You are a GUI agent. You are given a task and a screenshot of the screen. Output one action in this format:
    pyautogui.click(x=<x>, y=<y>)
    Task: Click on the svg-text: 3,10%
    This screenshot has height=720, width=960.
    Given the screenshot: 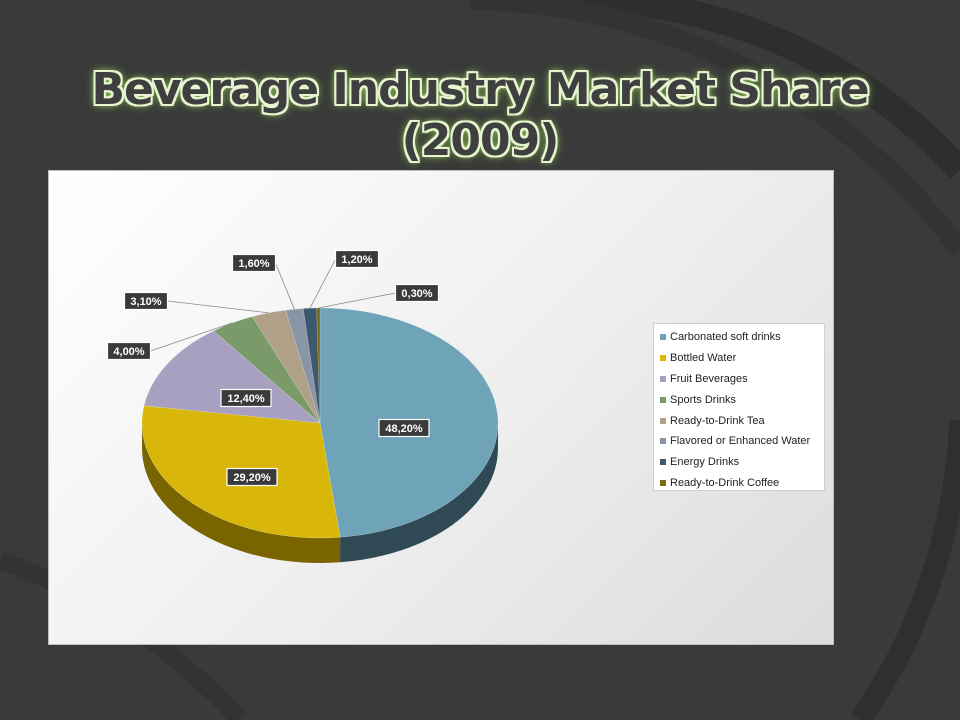 What is the action you would take?
    pyautogui.click(x=145, y=302)
    